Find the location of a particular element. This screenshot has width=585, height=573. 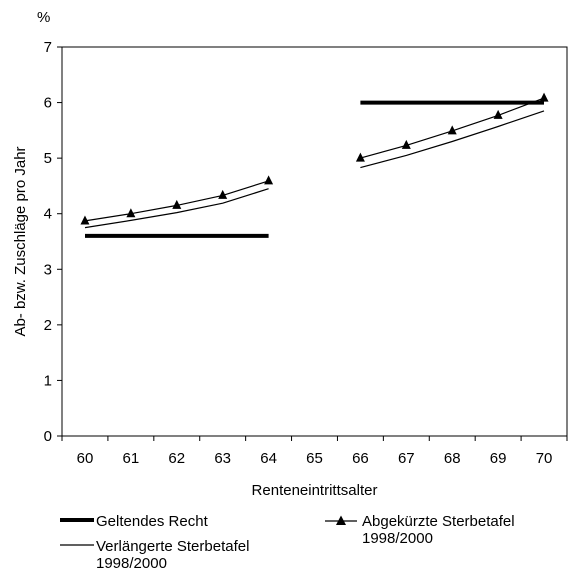

legend-label-abgekuerzte-line2: 1998/2000 is located at coordinates (397, 538).